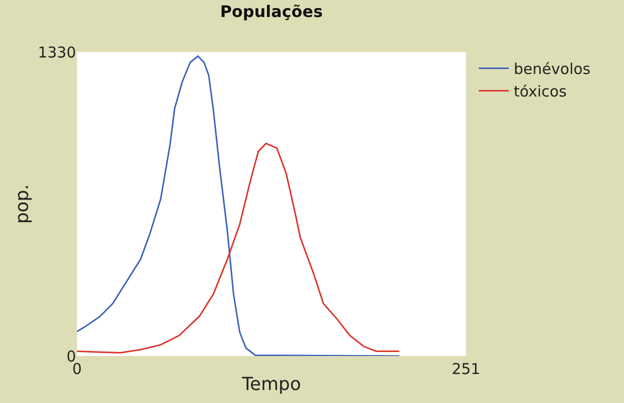 The width and height of the screenshot is (624, 403). What do you see at coordinates (271, 12) in the screenshot?
I see `chart-title: Populações` at bounding box center [271, 12].